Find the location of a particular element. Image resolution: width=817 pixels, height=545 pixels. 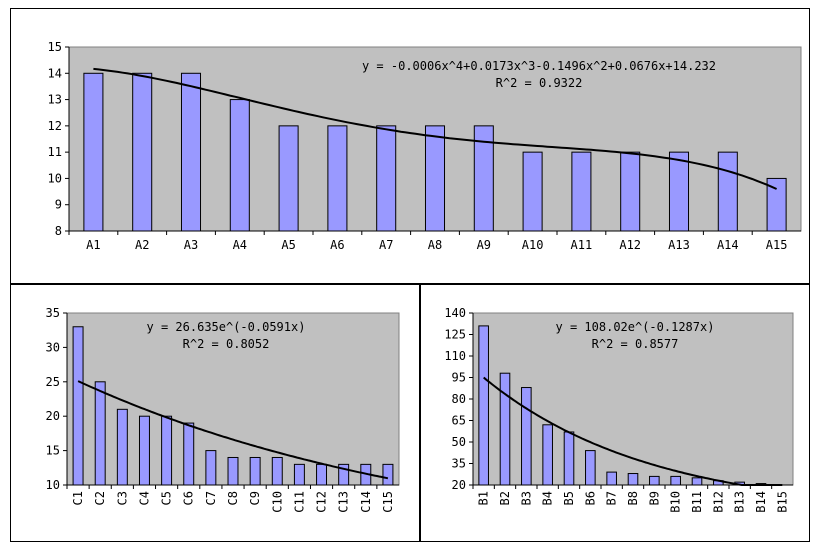

chart1-x-tick-label: C1 is located at coordinates (78, 498).